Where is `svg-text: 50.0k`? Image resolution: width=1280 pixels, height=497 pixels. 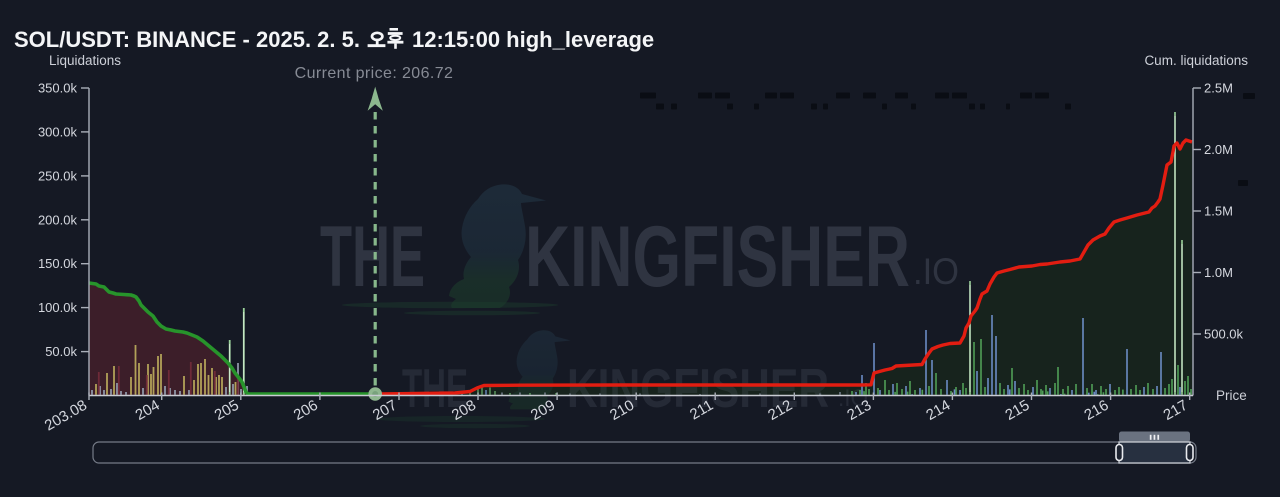
svg-text: 50.0k is located at coordinates (61, 351).